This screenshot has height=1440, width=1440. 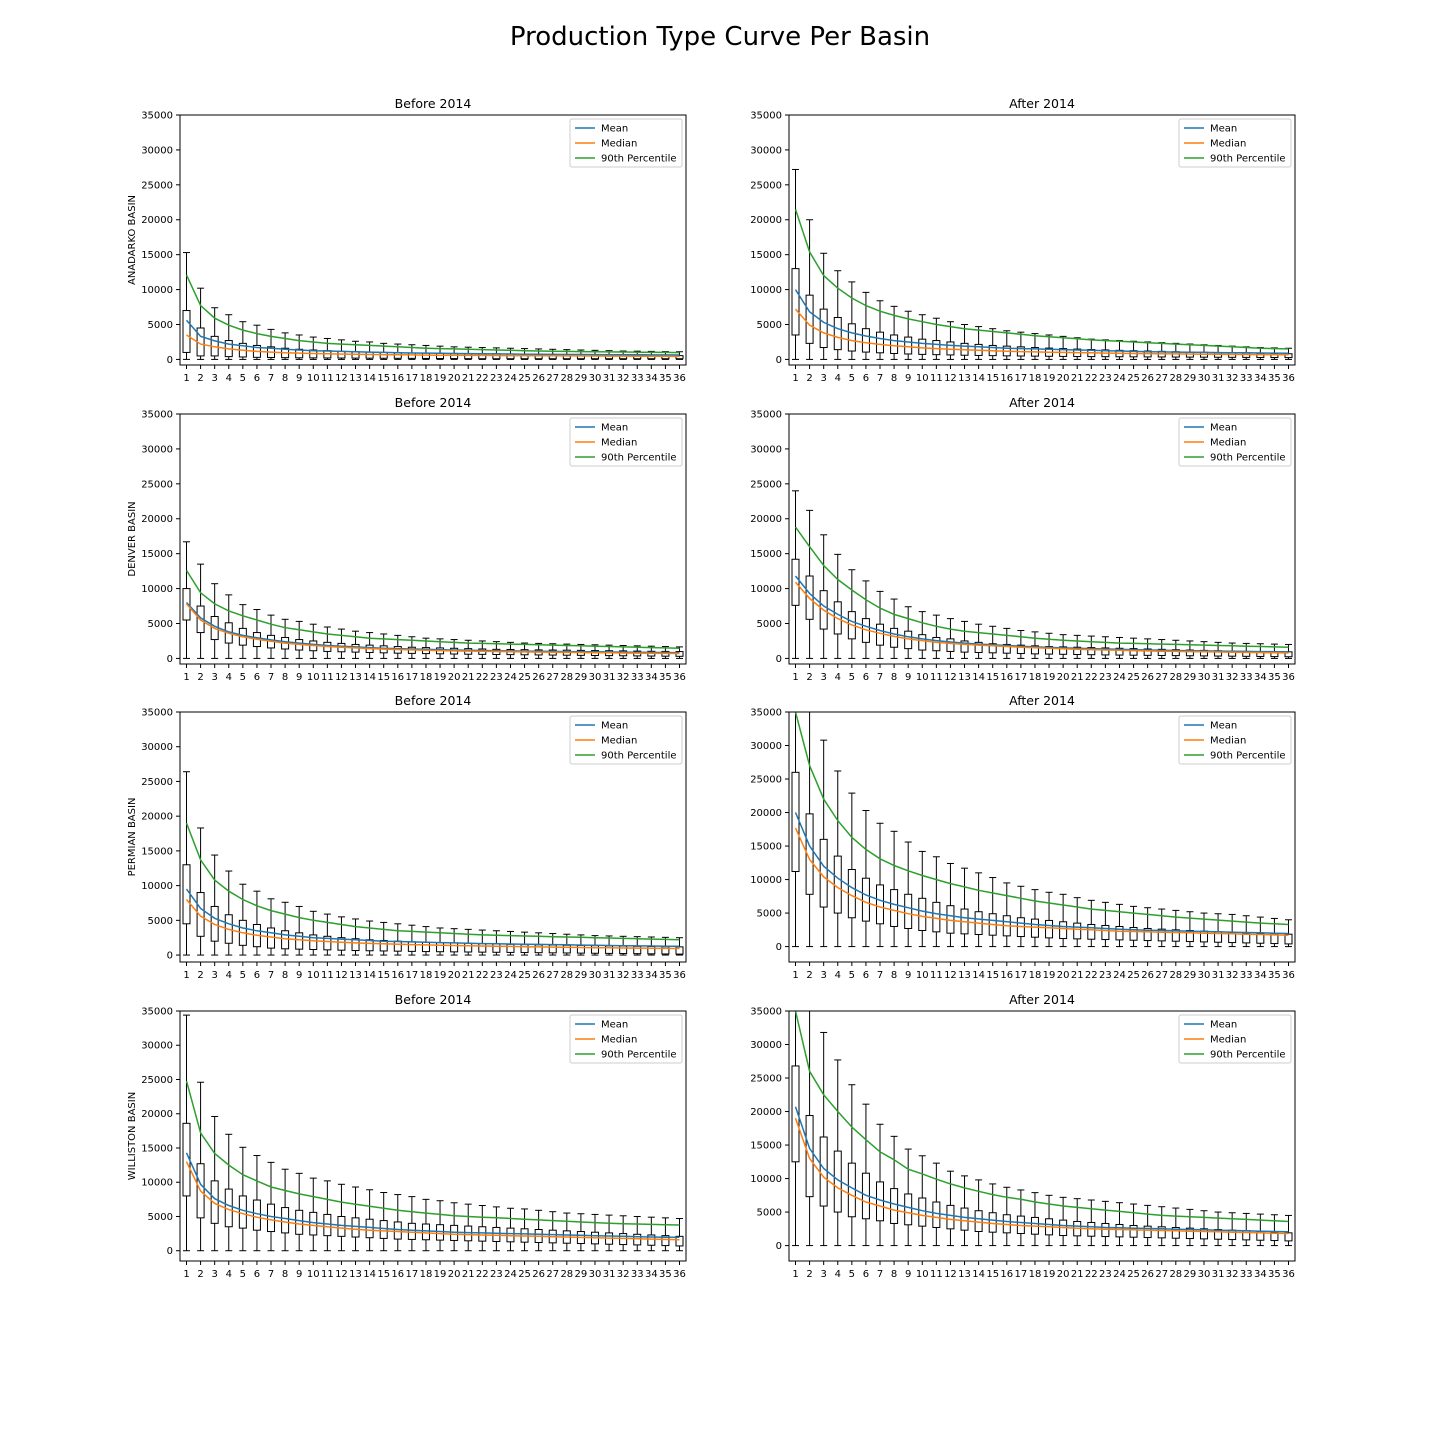 What do you see at coordinates (271, 975) in the screenshot?
I see `x-tick-label: 7` at bounding box center [271, 975].